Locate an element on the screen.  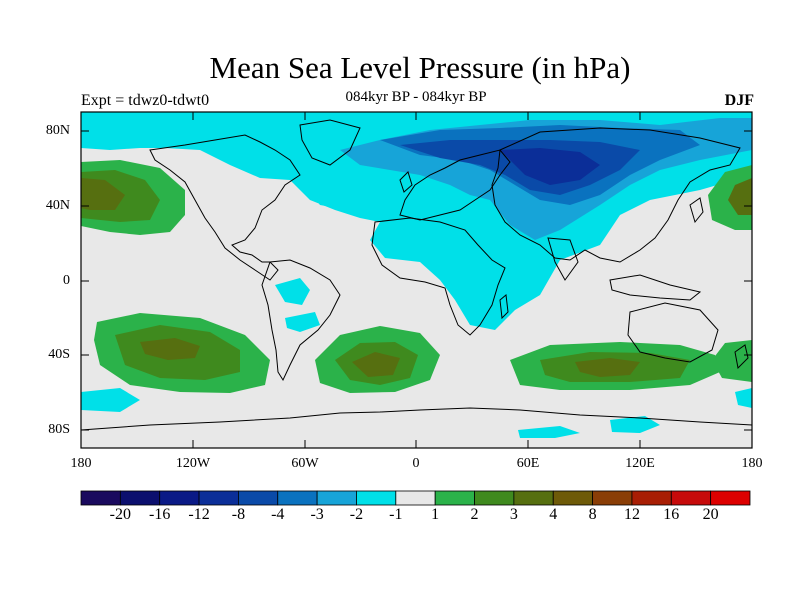
japan-coast is located at coordinates (696, 210).